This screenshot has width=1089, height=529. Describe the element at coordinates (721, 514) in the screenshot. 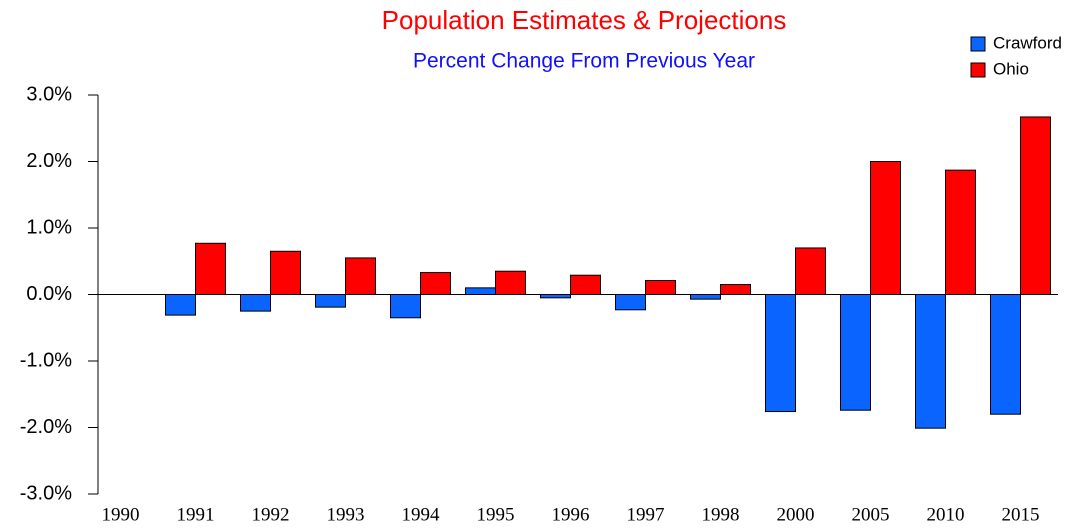

I see `x-tick-label: 1998` at that location.